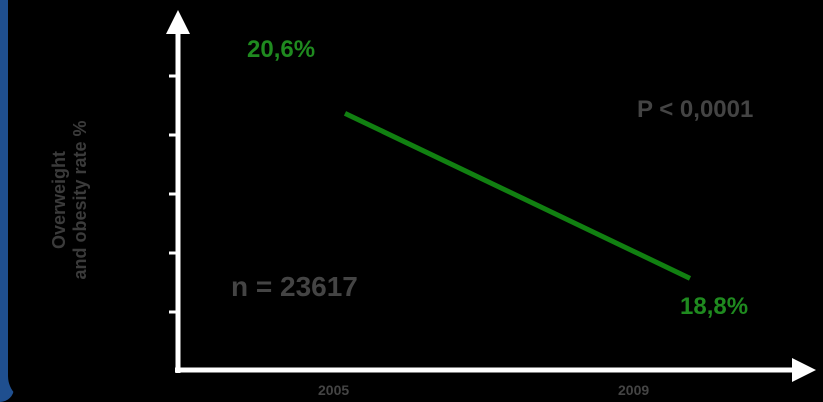 The height and width of the screenshot is (402, 823). What do you see at coordinates (173, 194) in the screenshot?
I see `y-axis-ticks` at bounding box center [173, 194].